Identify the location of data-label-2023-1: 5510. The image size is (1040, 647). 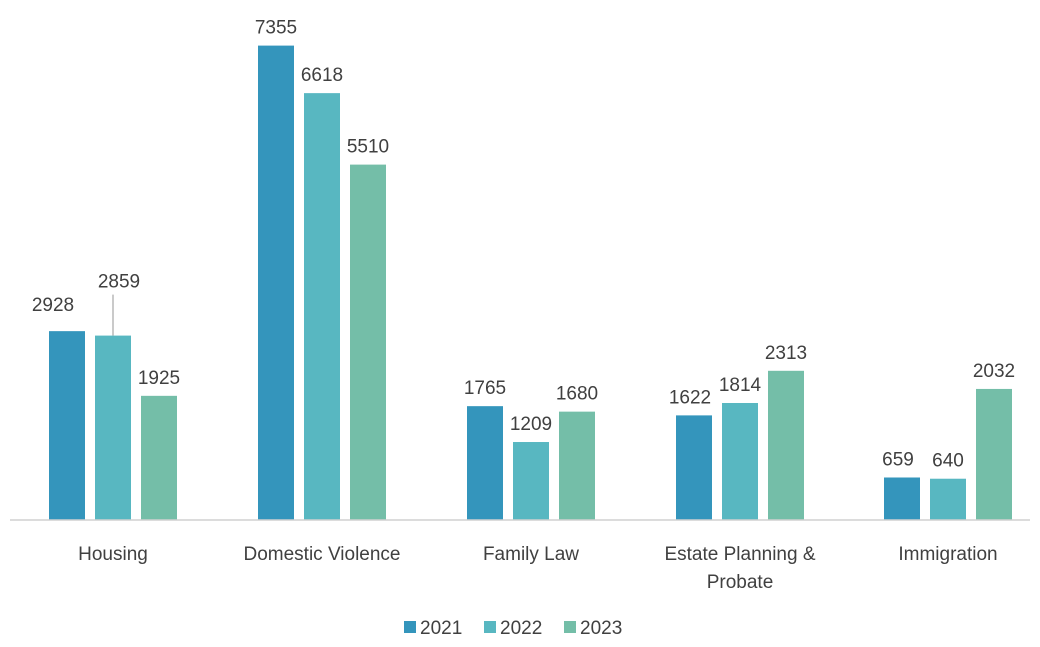
(368, 147).